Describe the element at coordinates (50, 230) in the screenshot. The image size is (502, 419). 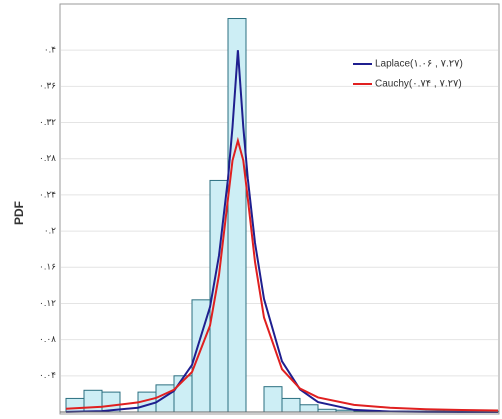
I see `y-tick-label: ۰.۲` at that location.